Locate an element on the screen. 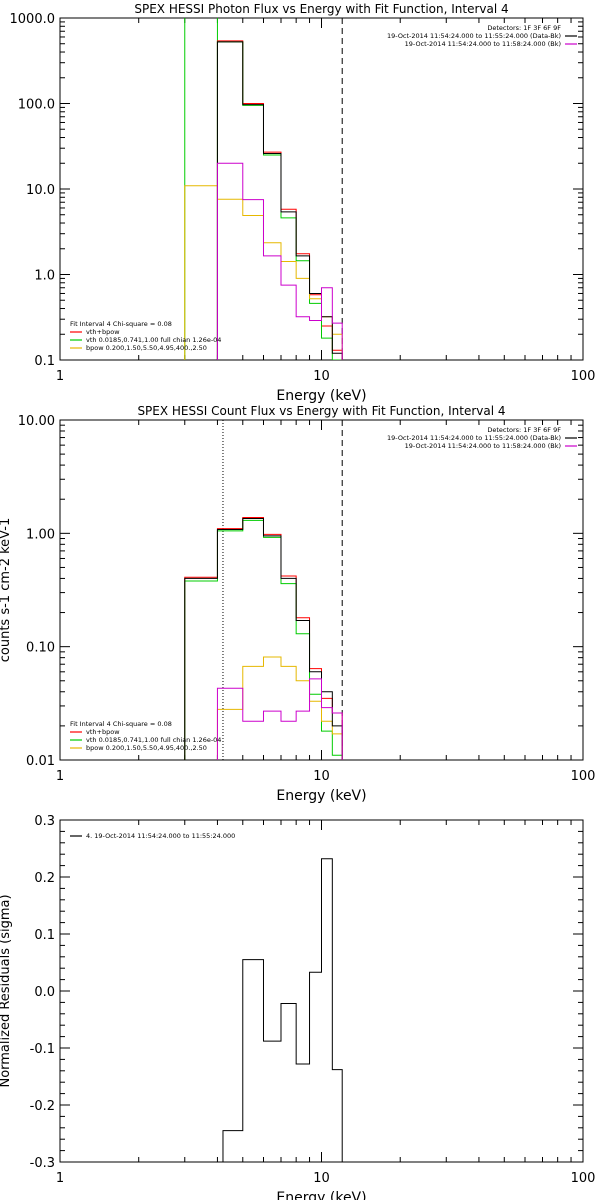  series-step-line-bpow is located at coordinates (279, 708).